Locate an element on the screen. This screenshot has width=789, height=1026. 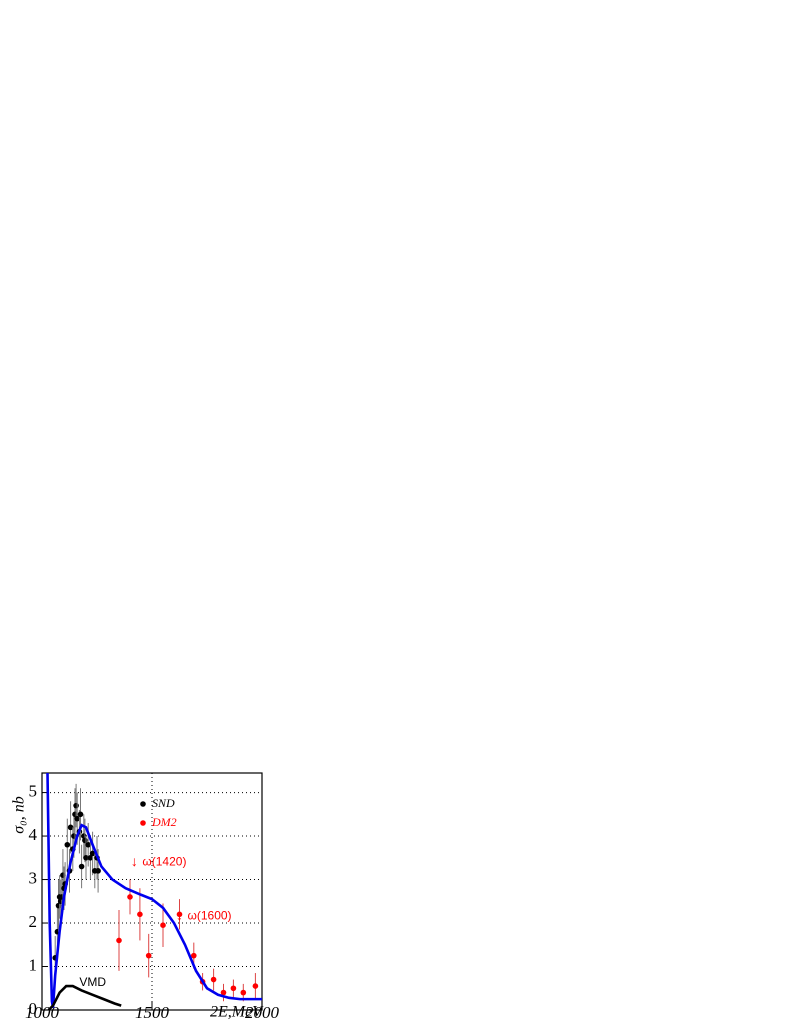
annotation: VMD is located at coordinates (92, 982).